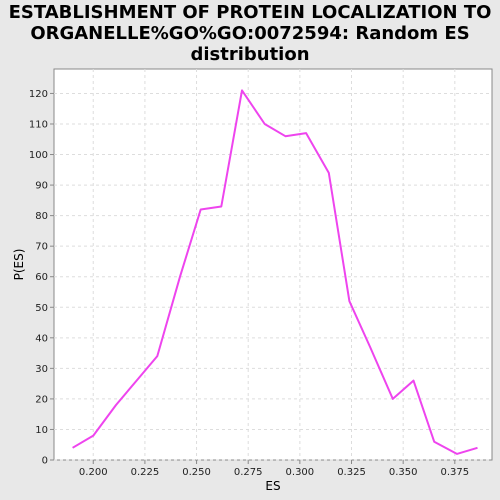 The height and width of the screenshot is (500, 500). What do you see at coordinates (38, 155) in the screenshot?
I see `y-tick-label: 100` at bounding box center [38, 155].